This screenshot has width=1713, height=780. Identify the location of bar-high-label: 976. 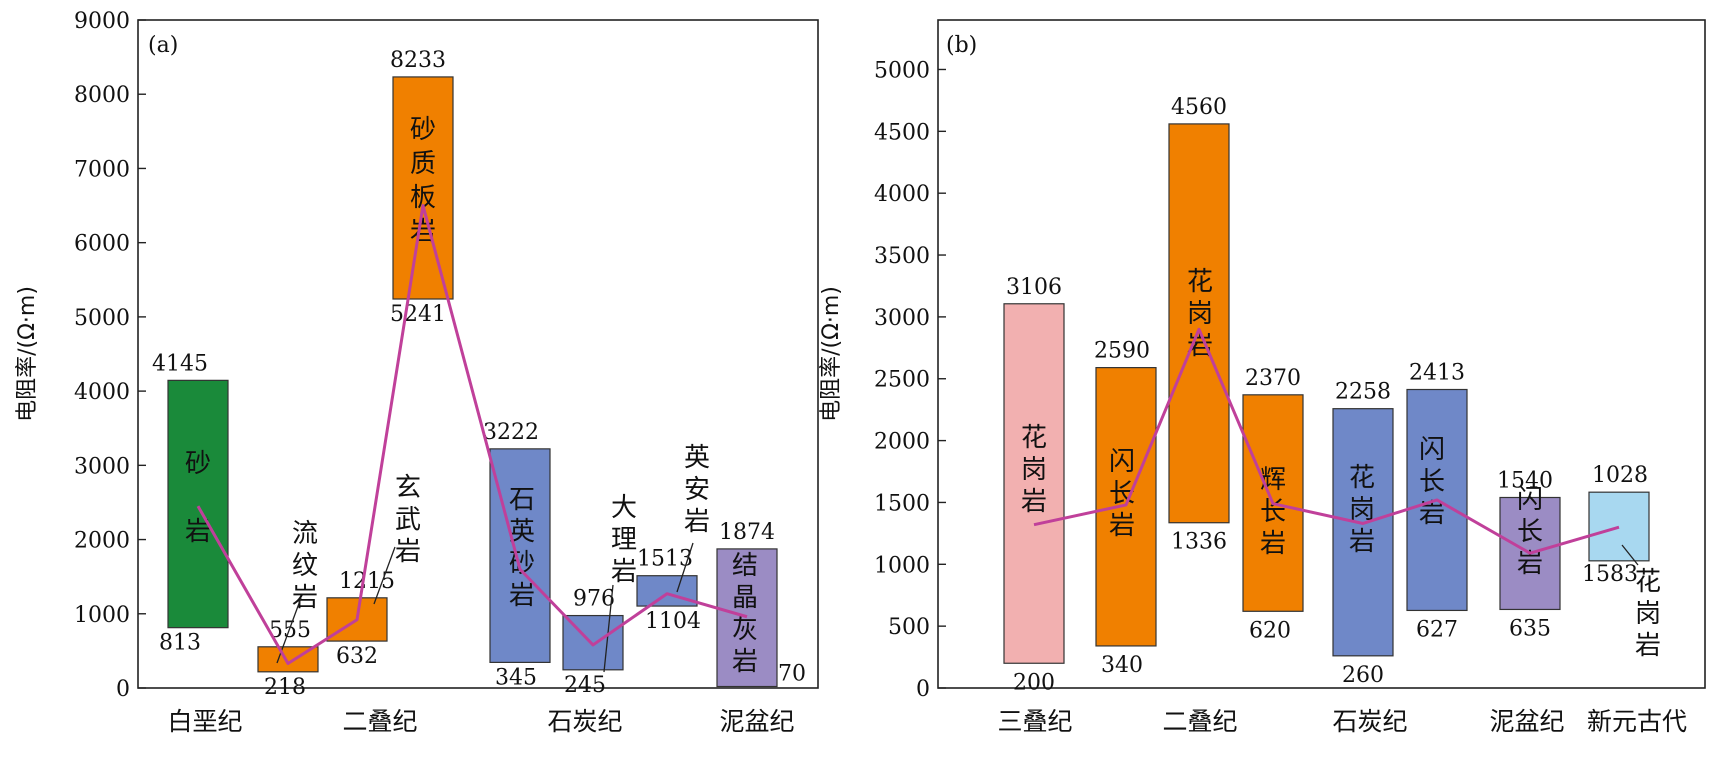
(594, 599).